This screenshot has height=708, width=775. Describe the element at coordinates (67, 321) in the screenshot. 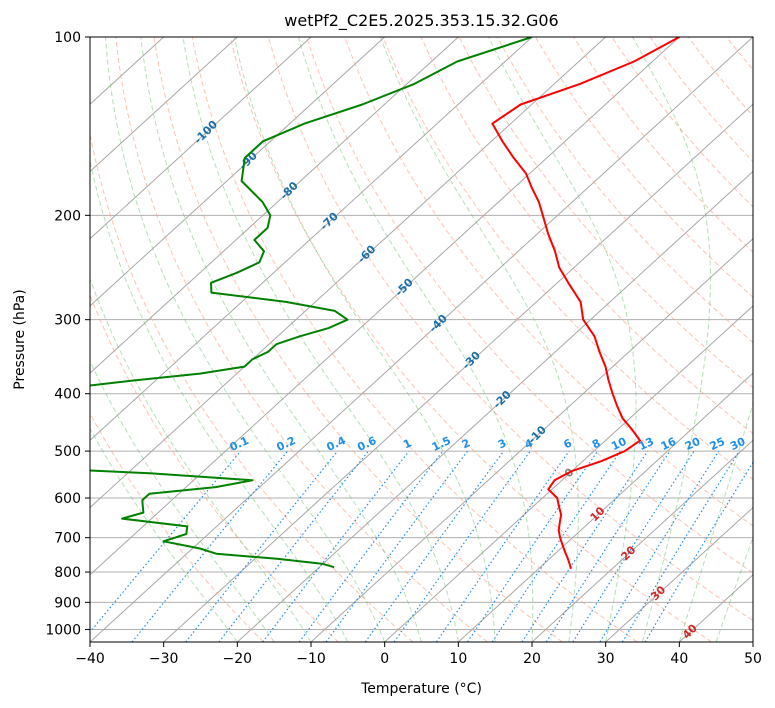

I see `y-tick-label: 300` at that location.